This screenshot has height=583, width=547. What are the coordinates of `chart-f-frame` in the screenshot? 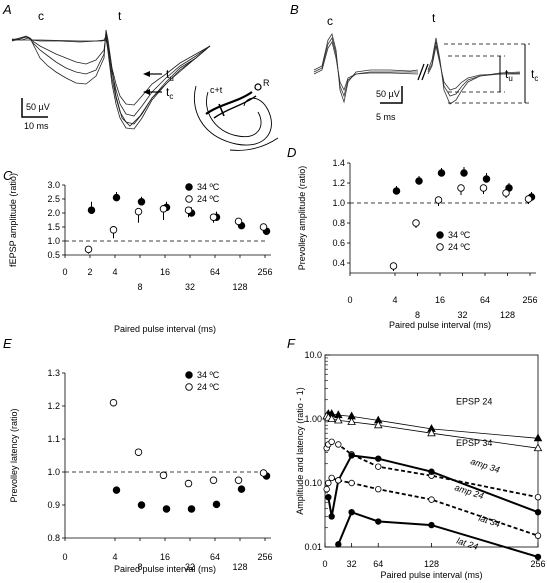 It's located at (431, 451).